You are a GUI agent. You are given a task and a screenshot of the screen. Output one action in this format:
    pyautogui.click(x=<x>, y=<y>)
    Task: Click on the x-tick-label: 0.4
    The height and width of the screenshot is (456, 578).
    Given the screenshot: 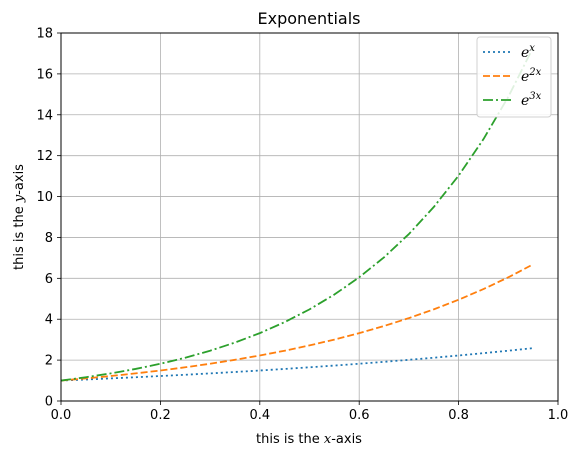 What is the action you would take?
    pyautogui.click(x=259, y=415)
    